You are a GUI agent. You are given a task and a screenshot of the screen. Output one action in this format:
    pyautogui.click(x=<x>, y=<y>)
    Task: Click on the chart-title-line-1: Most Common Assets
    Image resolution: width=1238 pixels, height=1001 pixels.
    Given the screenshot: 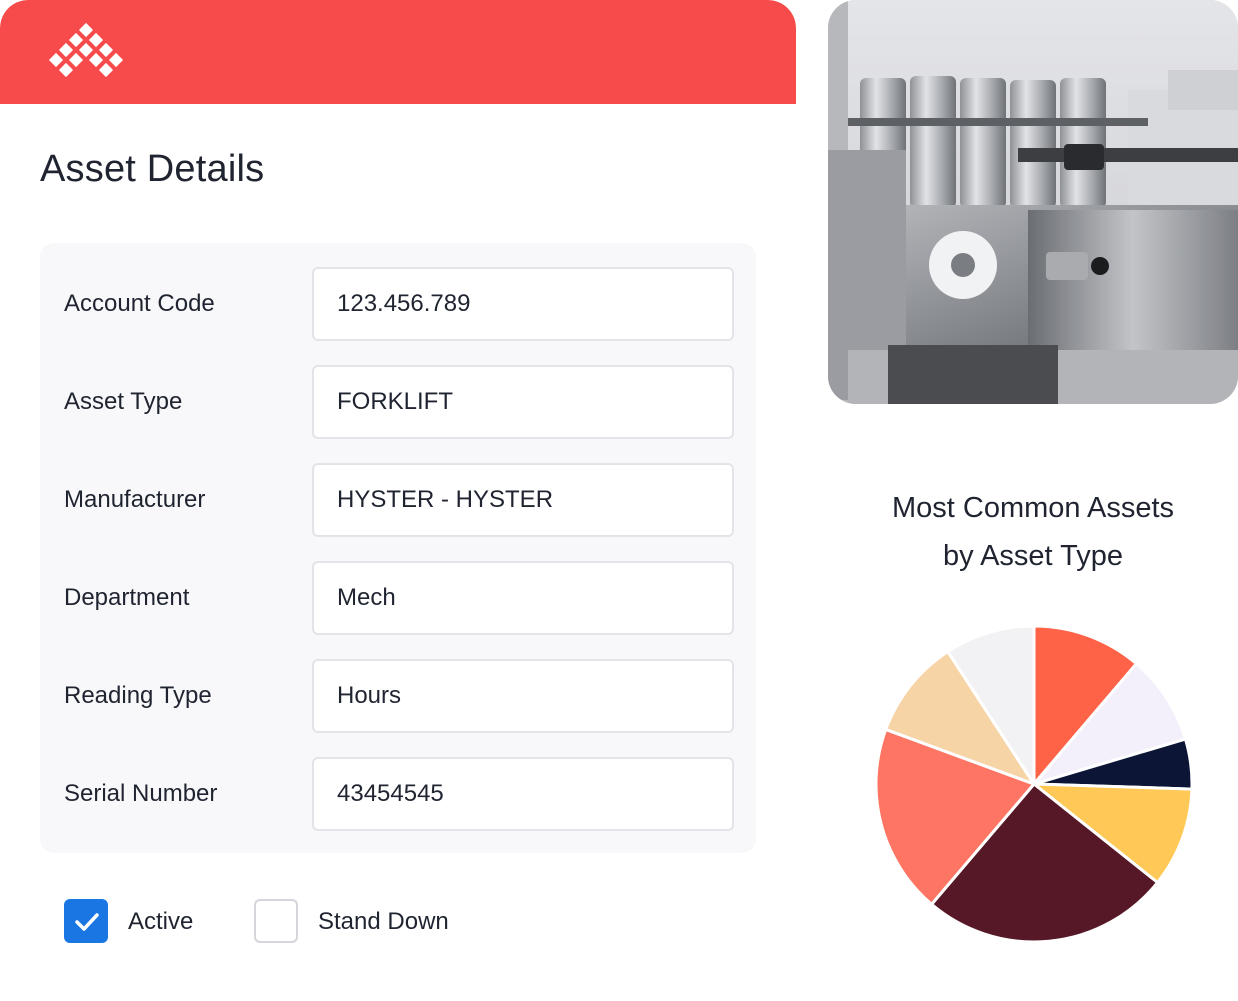 What is the action you would take?
    pyautogui.click(x=1033, y=508)
    